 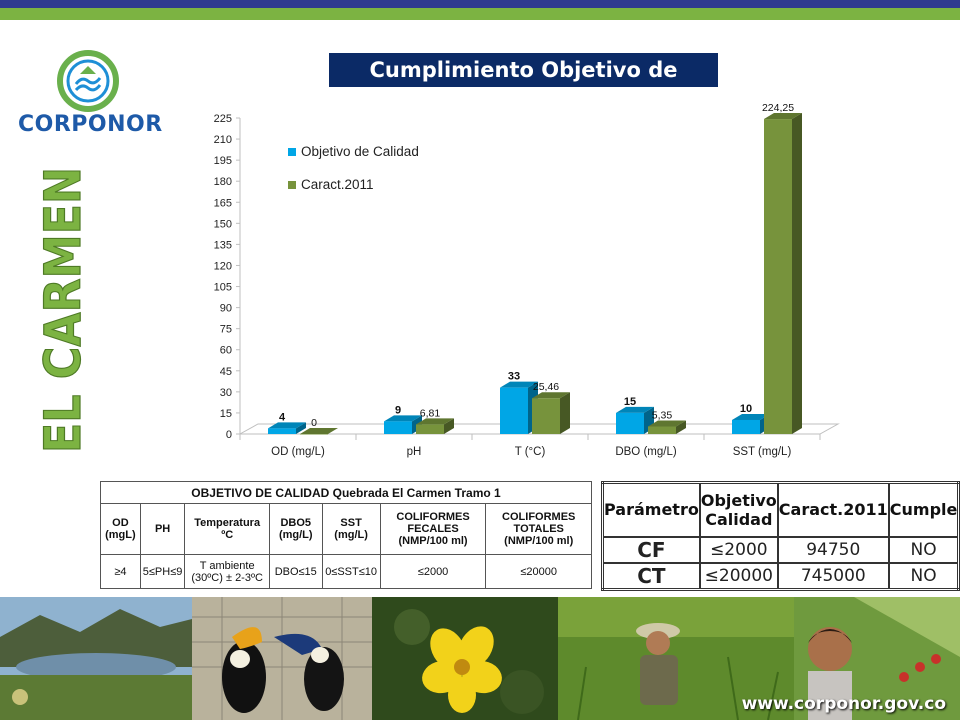 I want to click on compliance-header-cell: Parámetro, so click(x=651, y=509).